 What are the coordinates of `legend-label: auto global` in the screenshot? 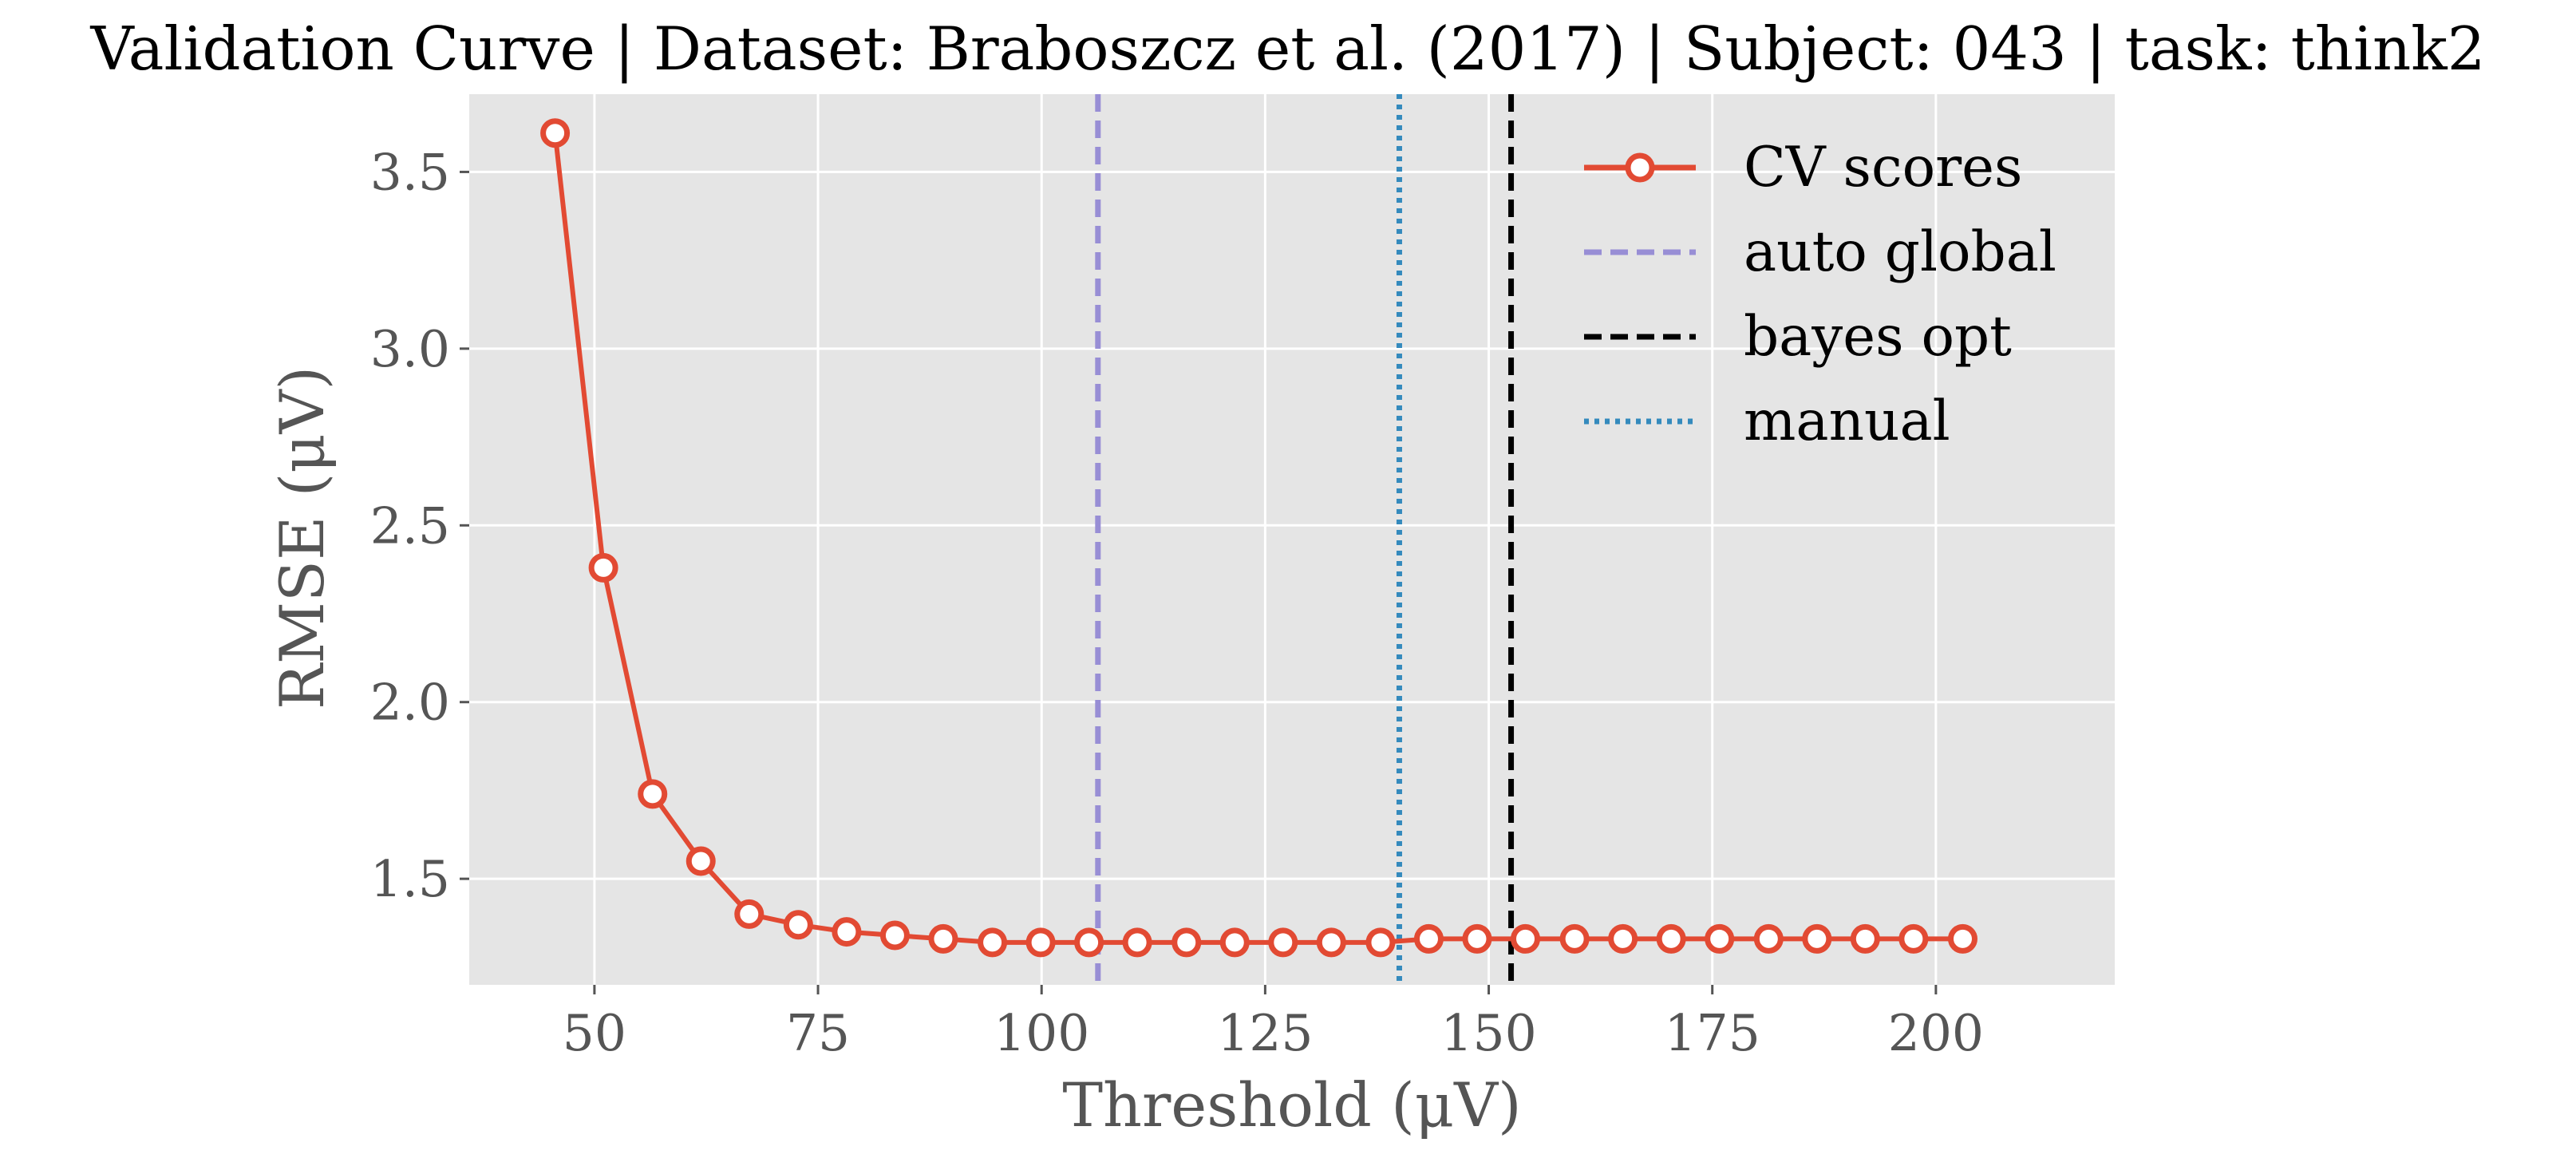 It's located at (1900, 252).